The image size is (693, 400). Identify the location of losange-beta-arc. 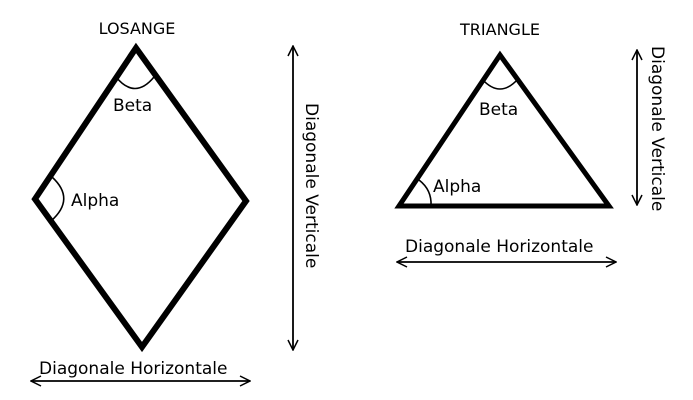
(135, 83).